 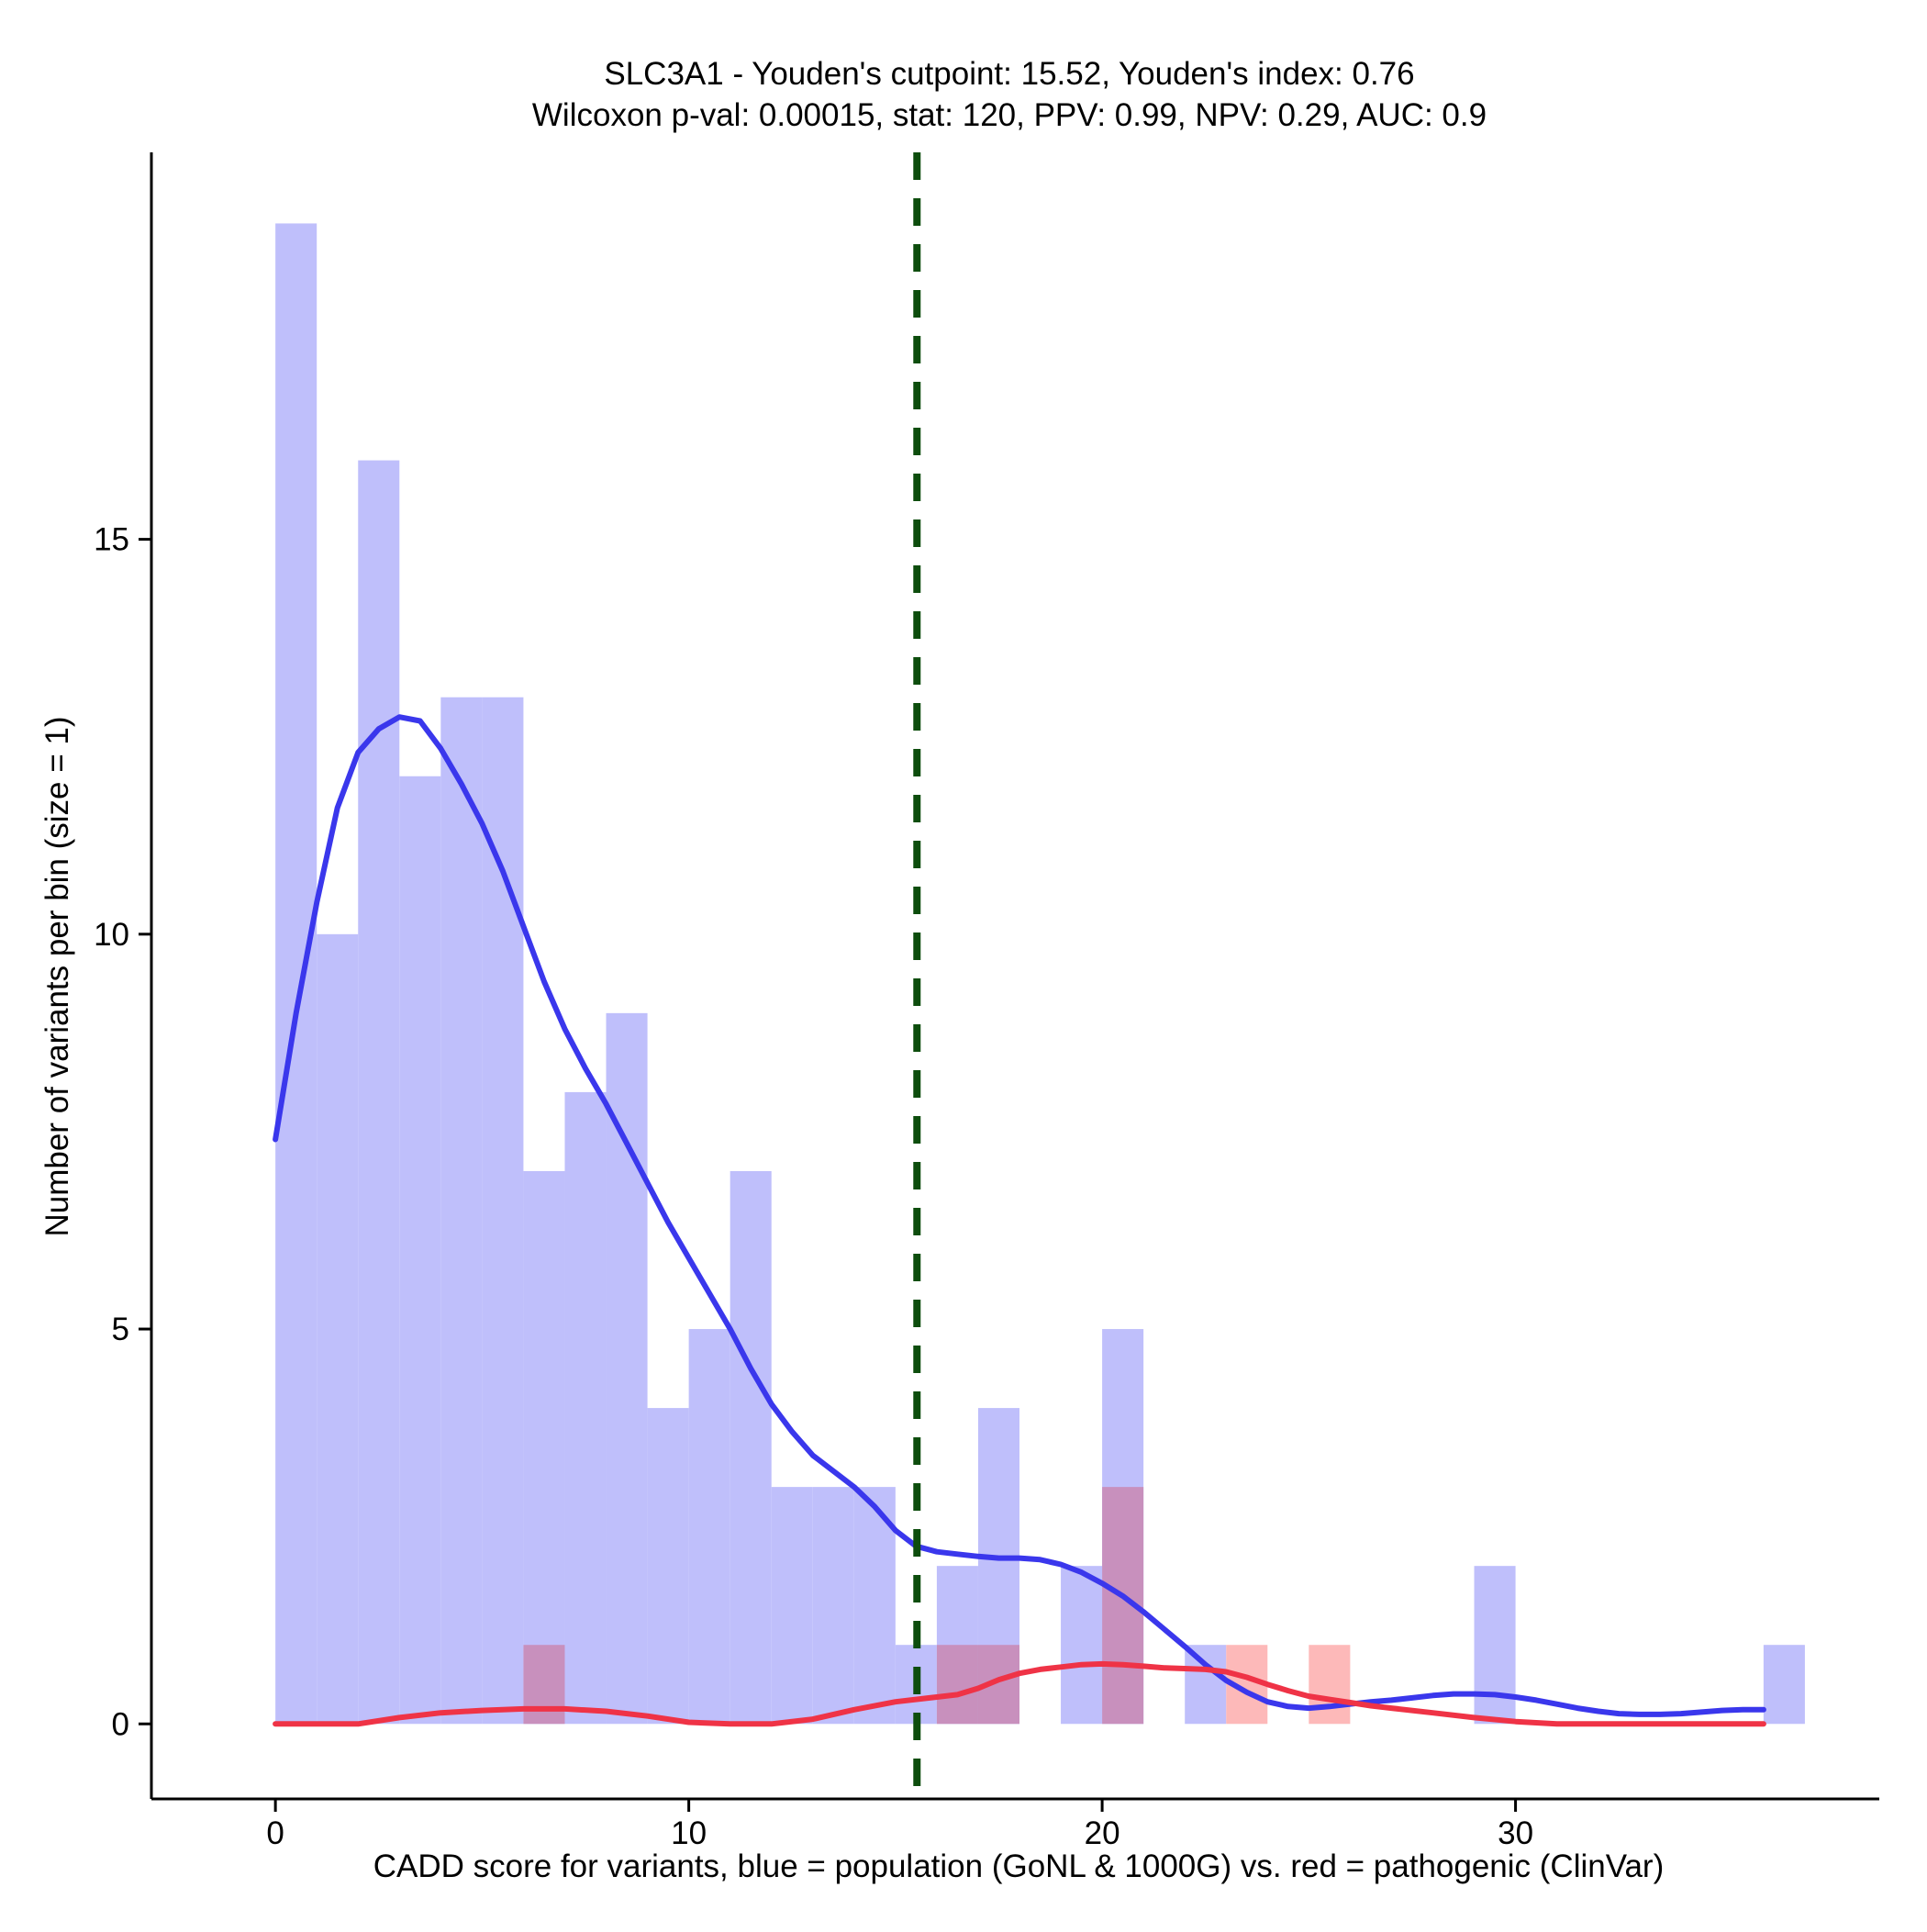 What do you see at coordinates (1019, 1693) in the screenshot?
I see `pathogenic-density-line` at bounding box center [1019, 1693].